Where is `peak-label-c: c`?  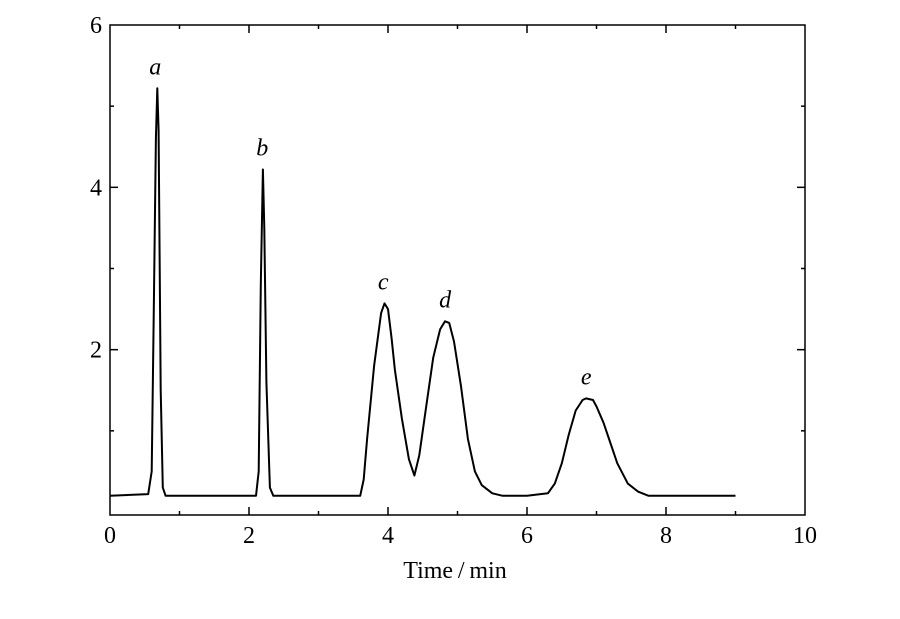 peak-label-c: c is located at coordinates (383, 282).